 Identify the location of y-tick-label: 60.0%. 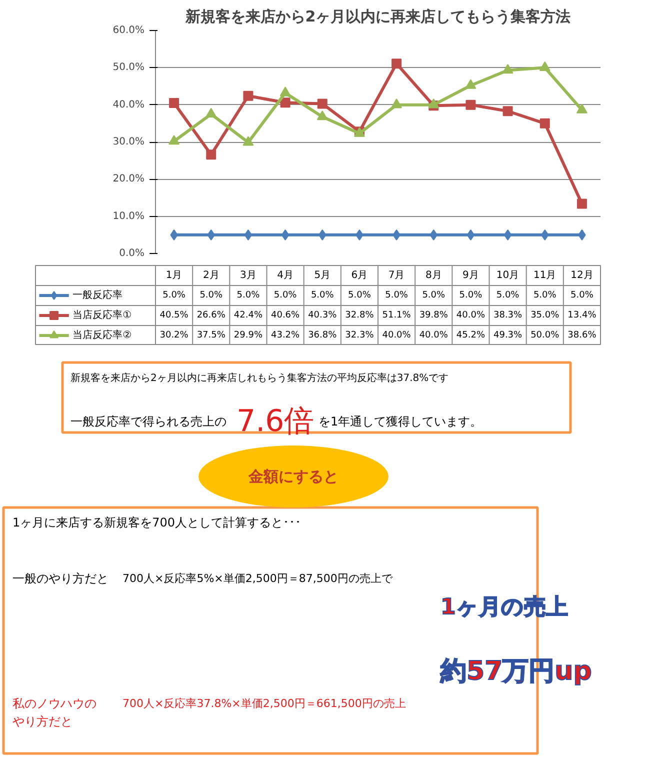
(128, 30).